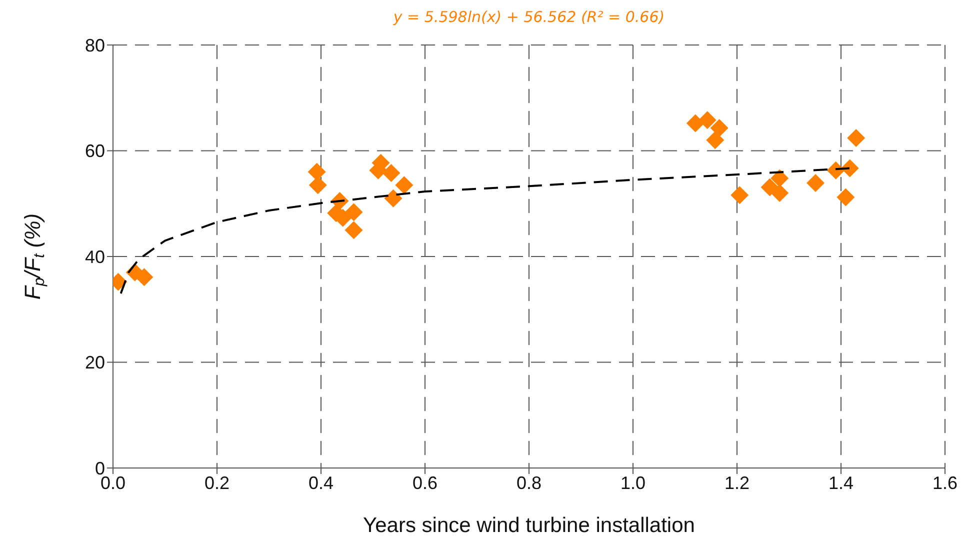 This screenshot has width=965, height=554. Describe the element at coordinates (945, 482) in the screenshot. I see `x-tick-label: 1.6` at that location.